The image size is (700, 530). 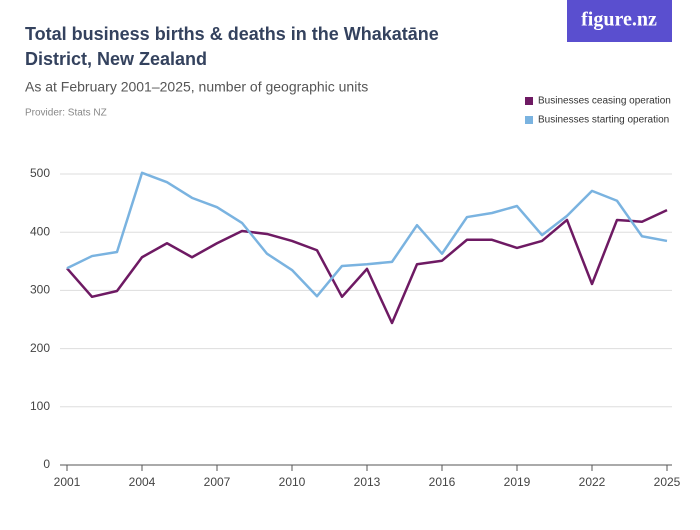 I want to click on logo-box, so click(x=619, y=21).